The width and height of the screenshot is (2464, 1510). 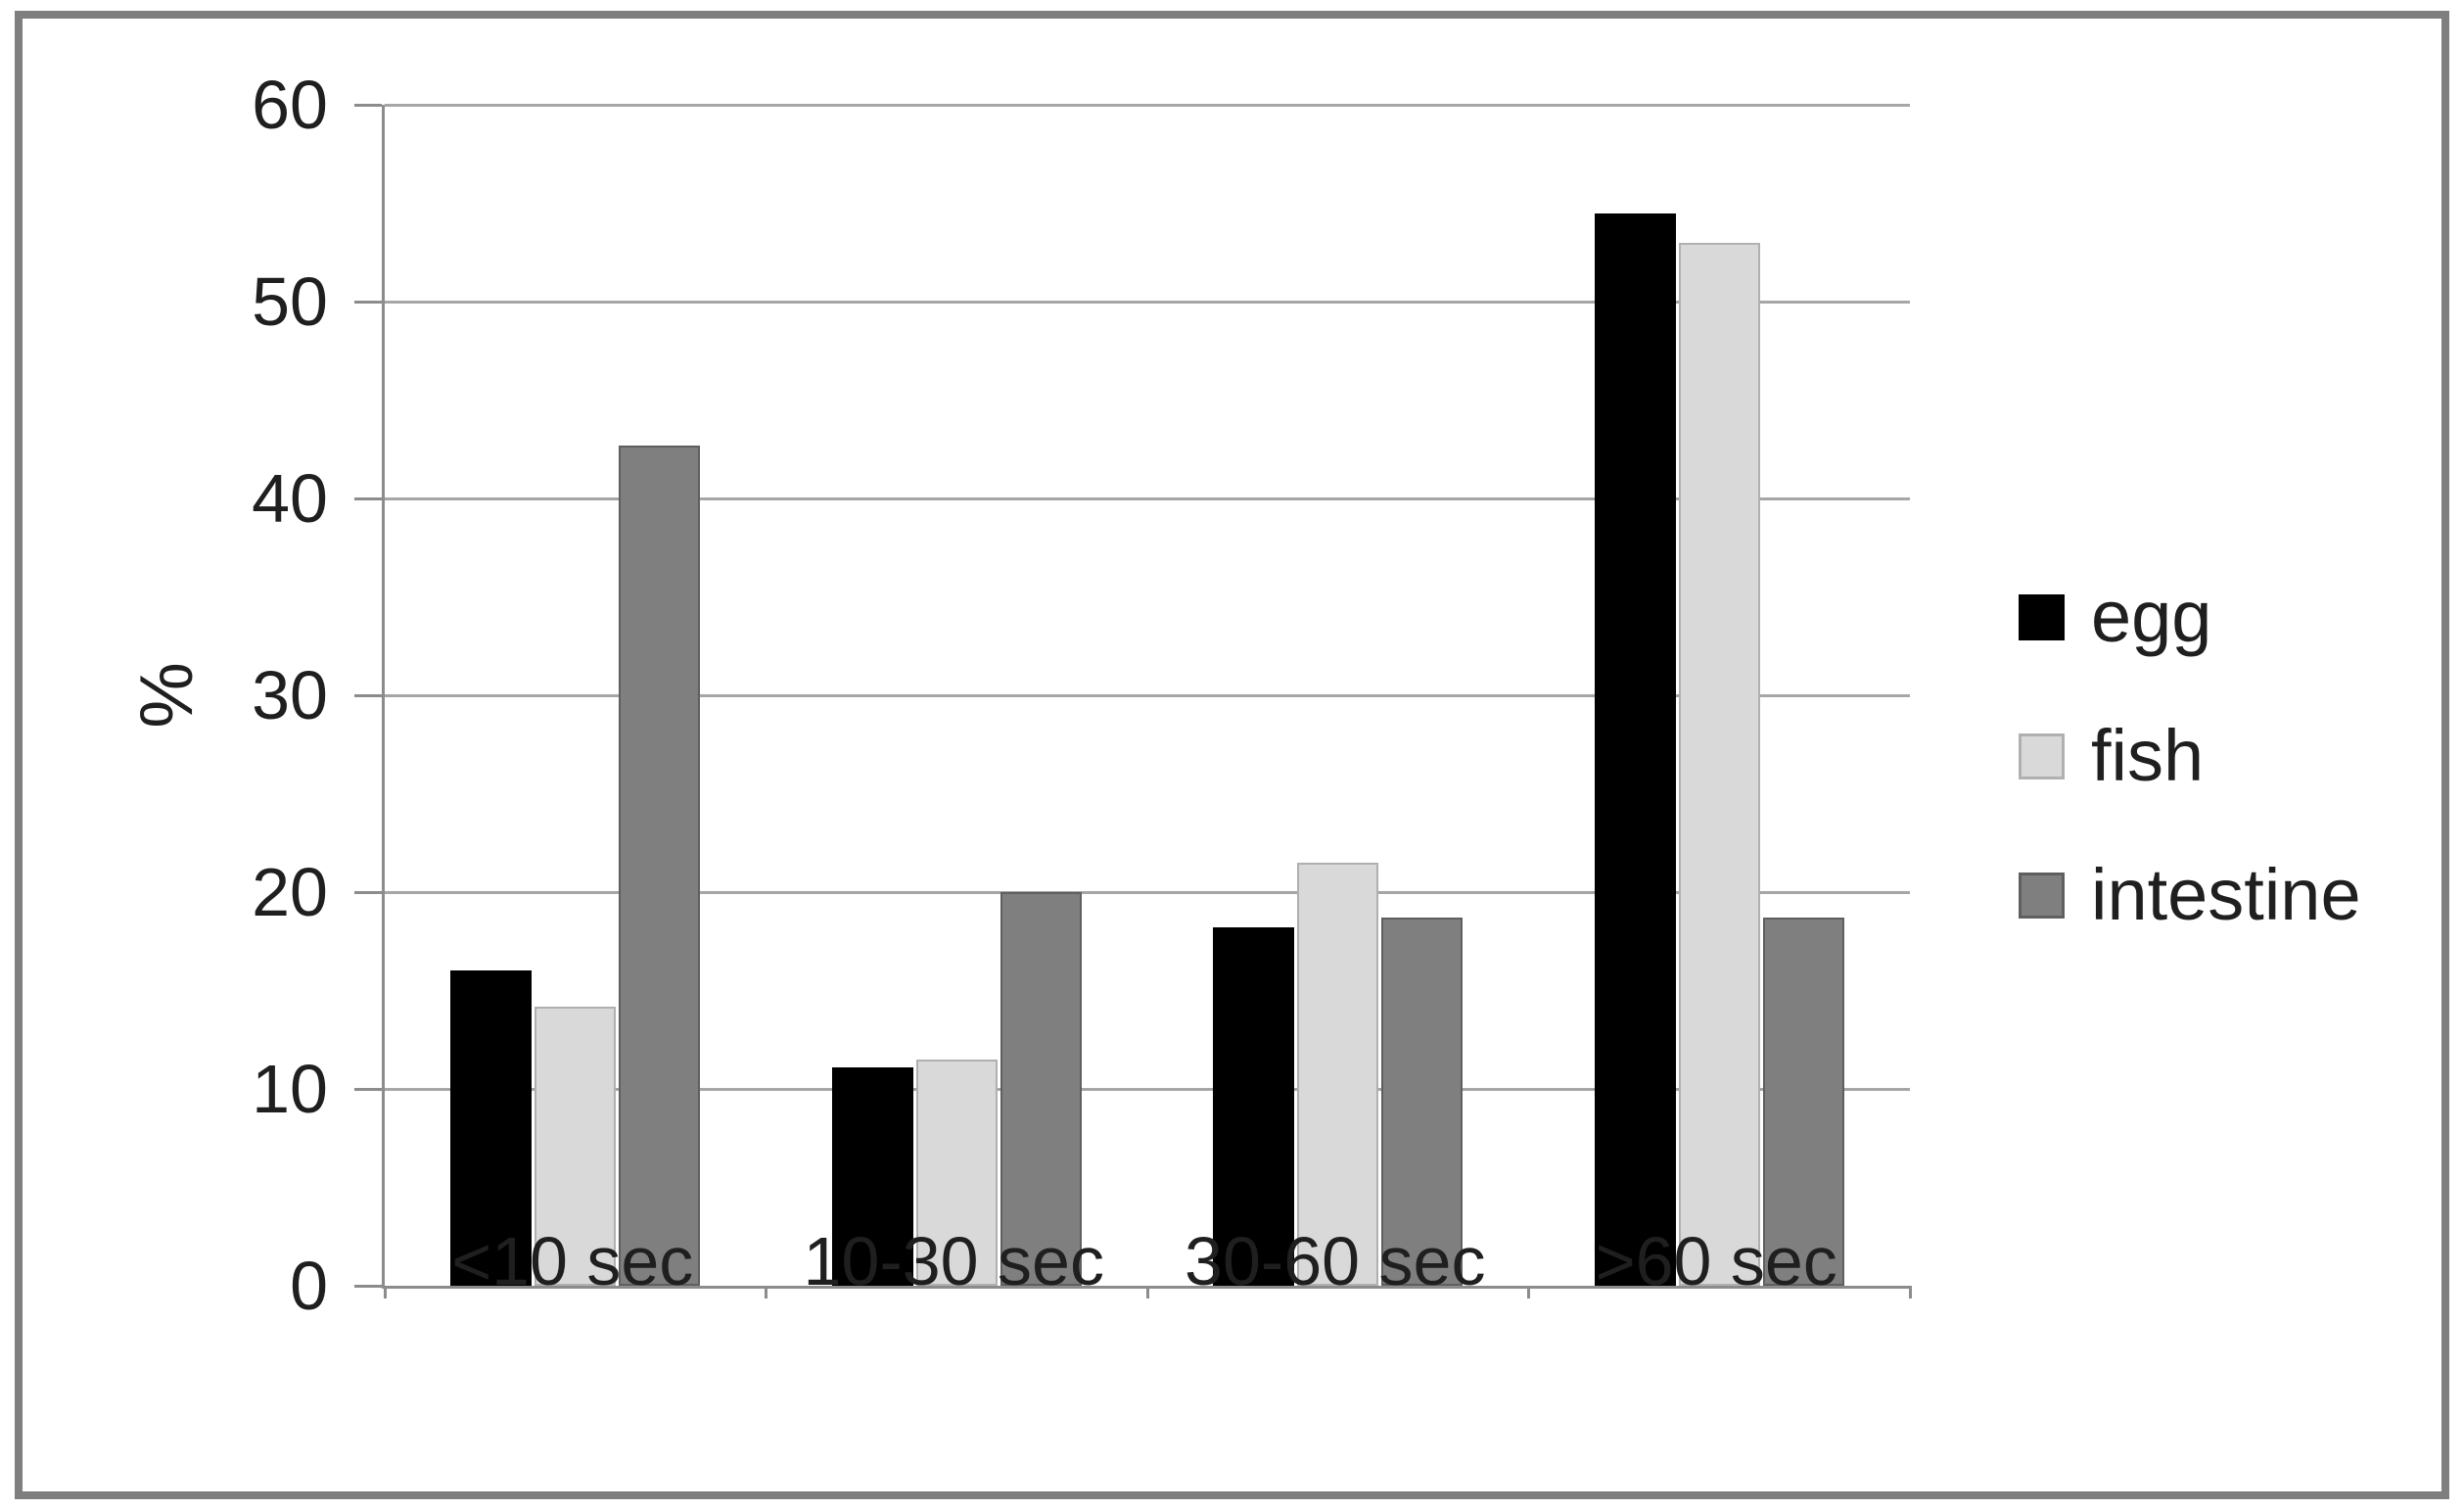 What do you see at coordinates (1422, 1102) in the screenshot?
I see `bar-intestine-30-60 sec` at bounding box center [1422, 1102].